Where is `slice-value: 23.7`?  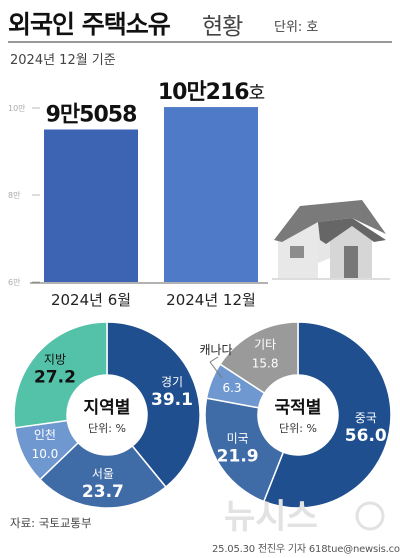
slice-value: 23.7 is located at coordinates (103, 492).